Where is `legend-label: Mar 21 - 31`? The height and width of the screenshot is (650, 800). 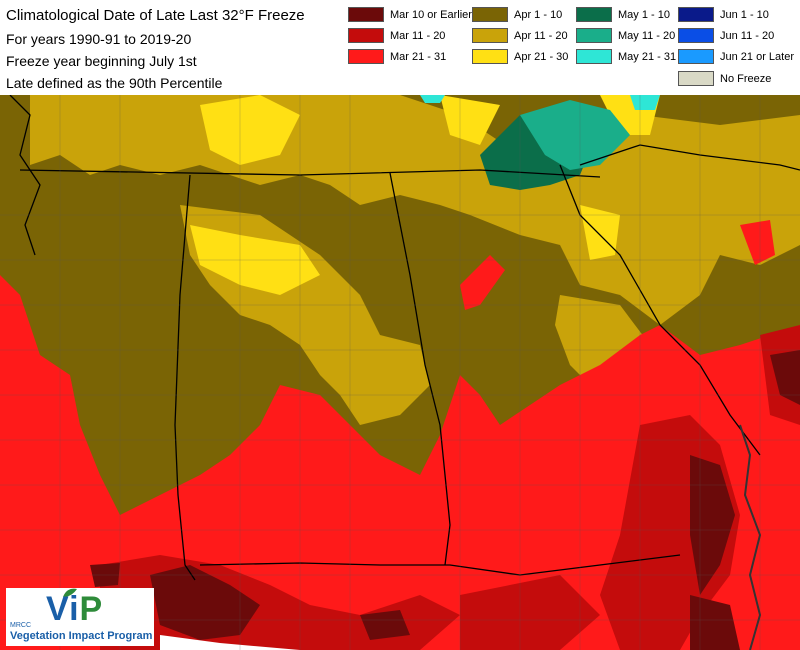 legend-label: Mar 21 - 31 is located at coordinates (418, 56).